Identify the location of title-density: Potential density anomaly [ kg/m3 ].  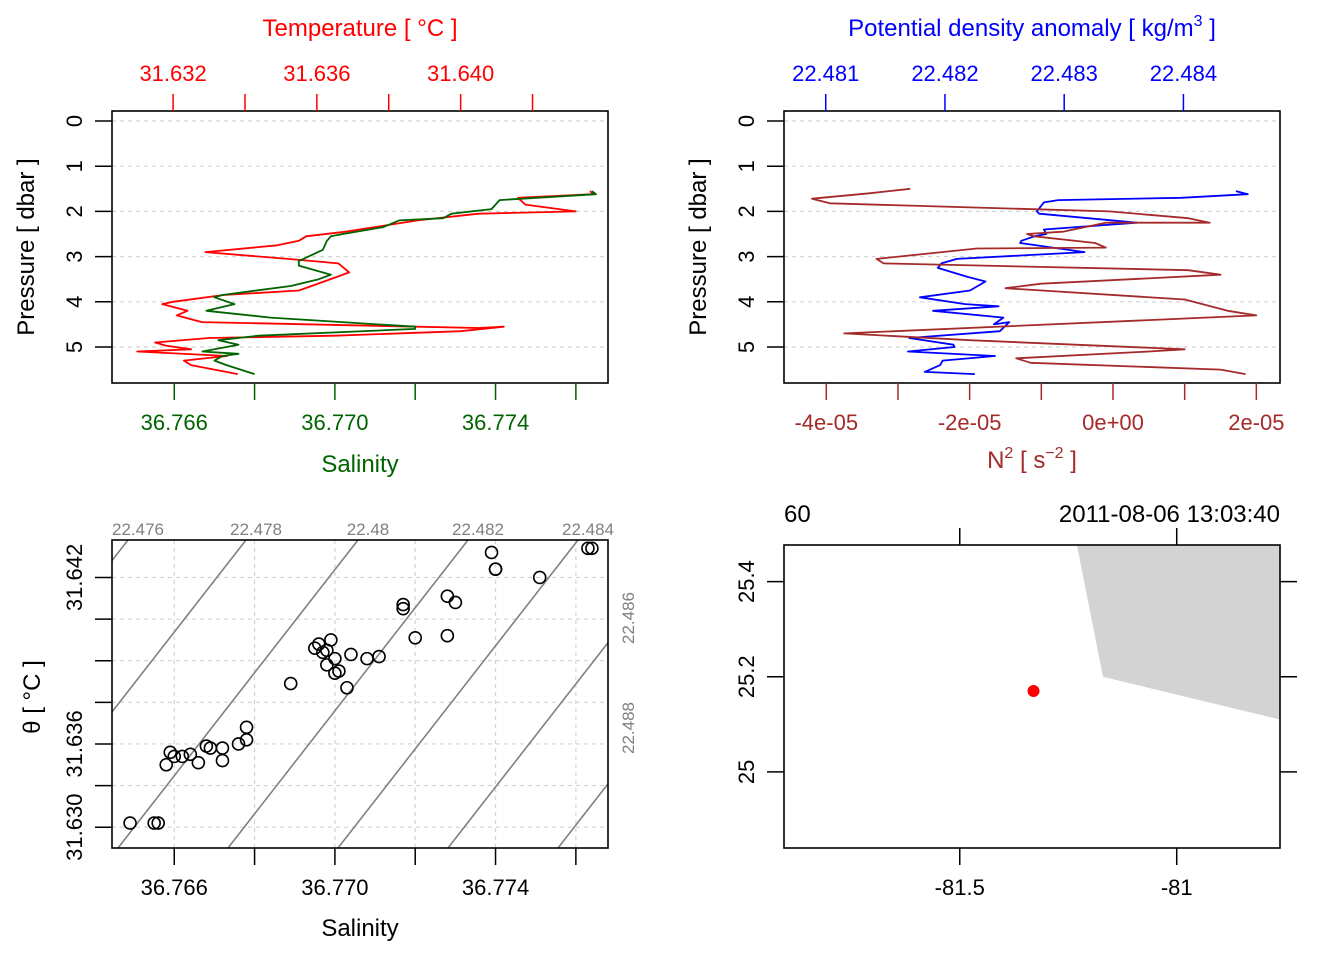
(1032, 27).